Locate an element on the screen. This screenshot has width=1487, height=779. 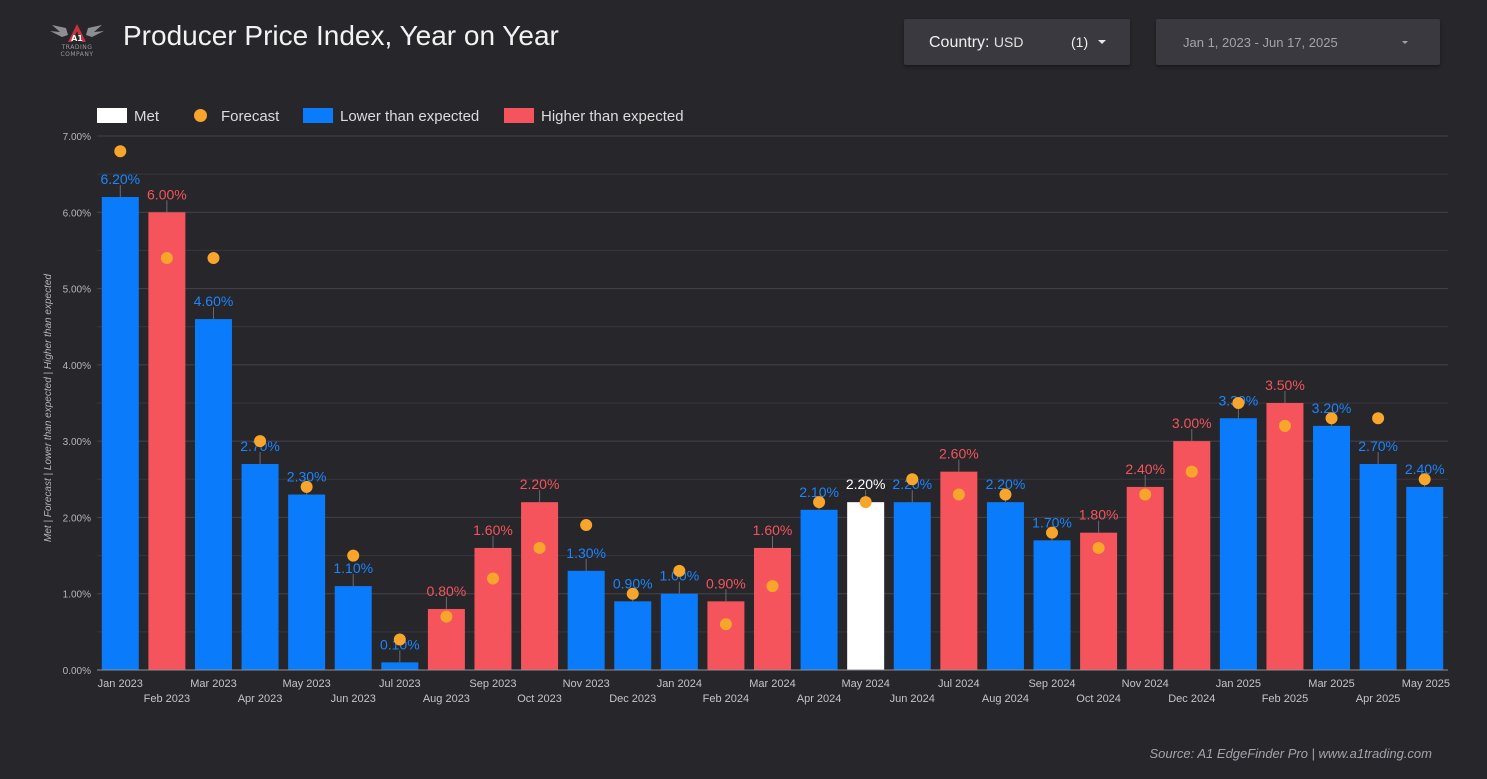
x-tick-label: Oct 2024 is located at coordinates (1098, 699).